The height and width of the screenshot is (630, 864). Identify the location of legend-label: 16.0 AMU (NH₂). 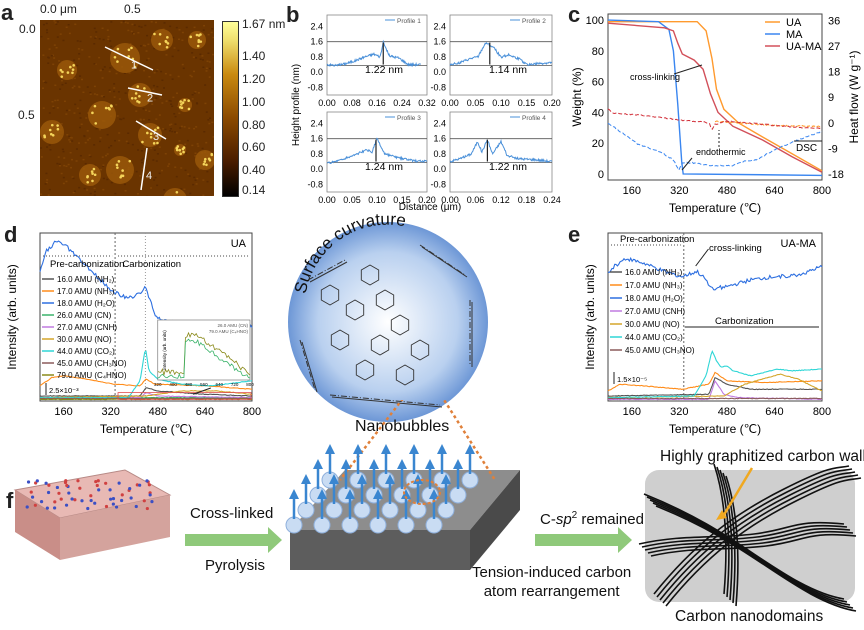
(86, 279).